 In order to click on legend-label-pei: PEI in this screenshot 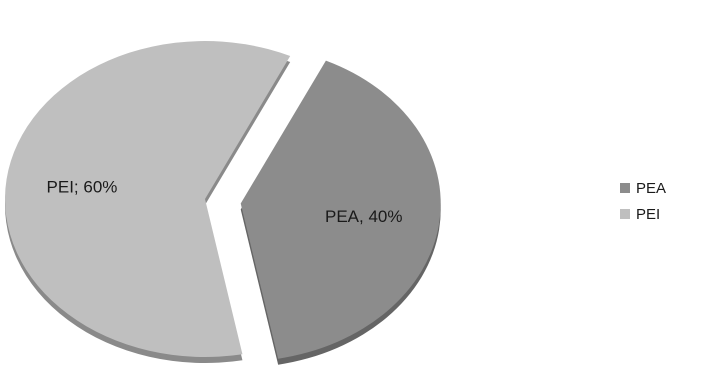, I will do `click(648, 214)`.